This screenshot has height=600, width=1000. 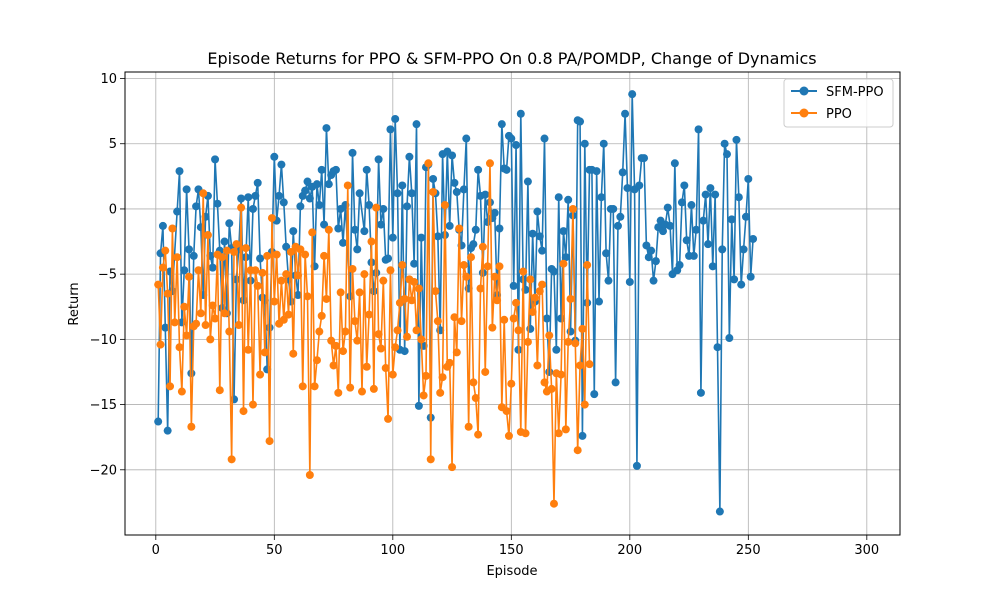 What do you see at coordinates (804, 113) in the screenshot?
I see `legend-marker-ppo` at bounding box center [804, 113].